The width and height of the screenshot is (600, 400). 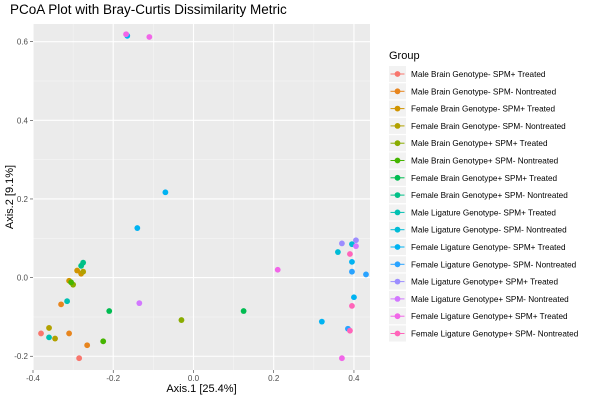 I want to click on legend-label: Female Ligature Genotype+ SPM+ Treated, so click(x=489, y=316).